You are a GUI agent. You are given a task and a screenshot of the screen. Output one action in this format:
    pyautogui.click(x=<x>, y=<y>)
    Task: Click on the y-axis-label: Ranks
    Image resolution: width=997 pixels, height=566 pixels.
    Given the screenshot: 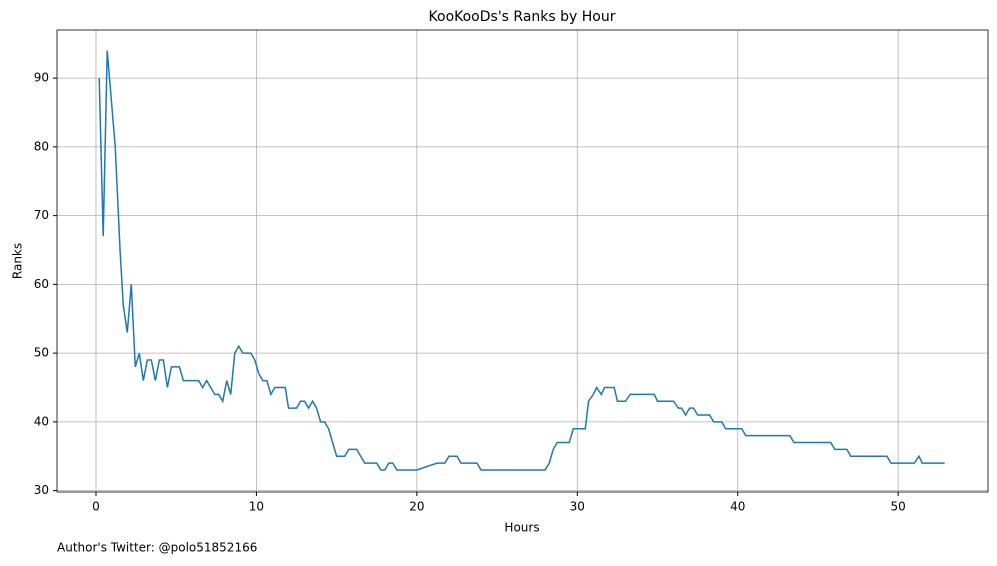 What is the action you would take?
    pyautogui.click(x=18, y=261)
    